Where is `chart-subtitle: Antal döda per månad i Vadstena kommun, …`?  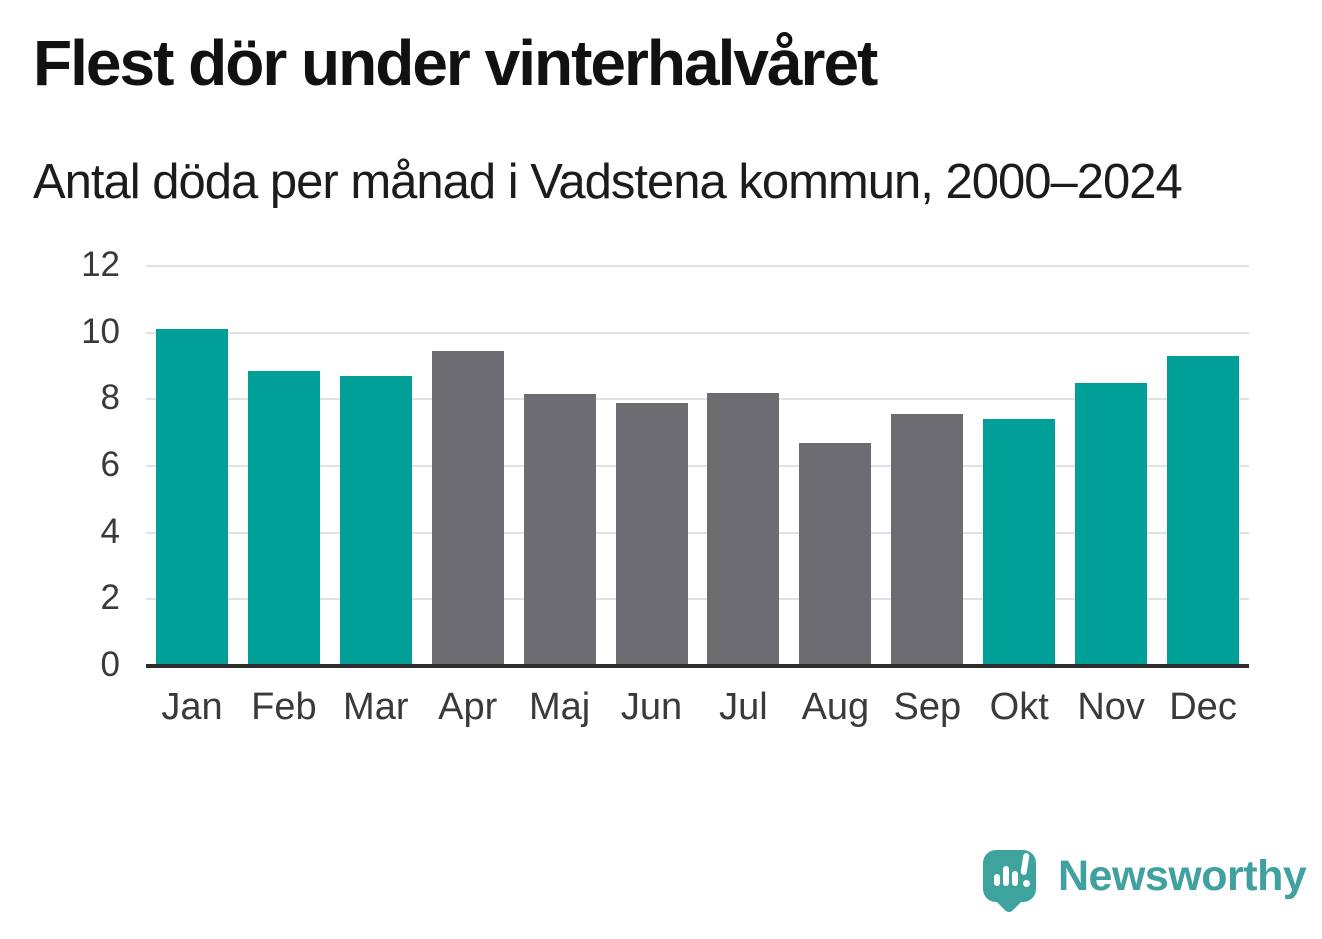
chart-subtitle: Antal döda per månad i Vadstena kommun, … is located at coordinates (608, 182).